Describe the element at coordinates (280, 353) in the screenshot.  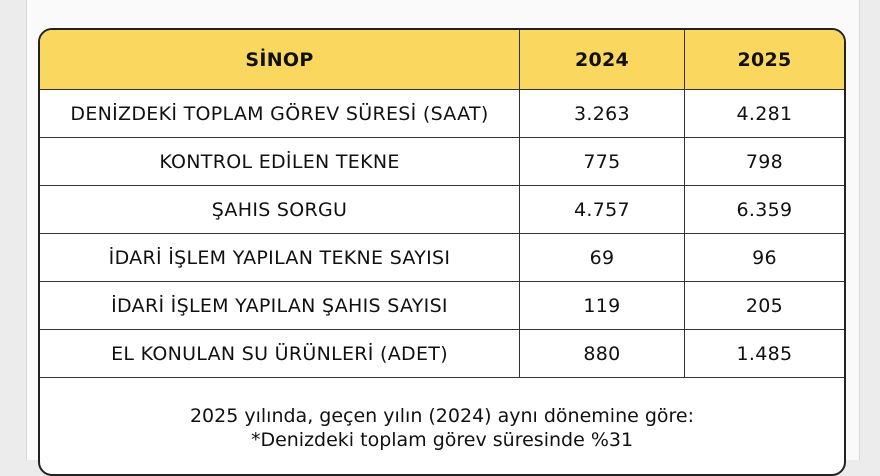
I see `row-label: EL KONULAN SU ÜRÜNLERİ (ADET)` at that location.